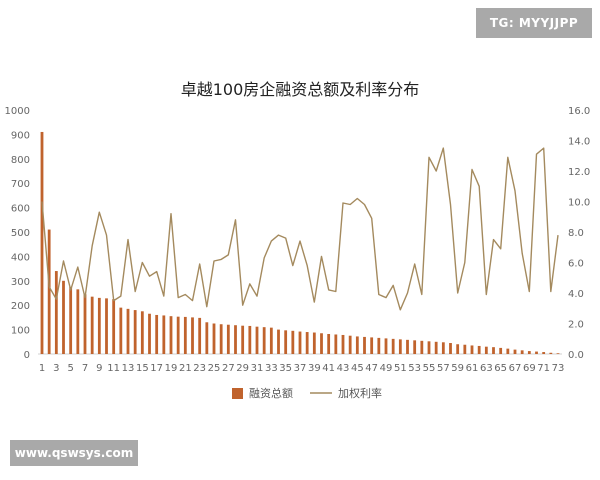 This screenshot has width=600, height=480. I want to click on legend: 融资总额 加权利率, so click(307, 393).